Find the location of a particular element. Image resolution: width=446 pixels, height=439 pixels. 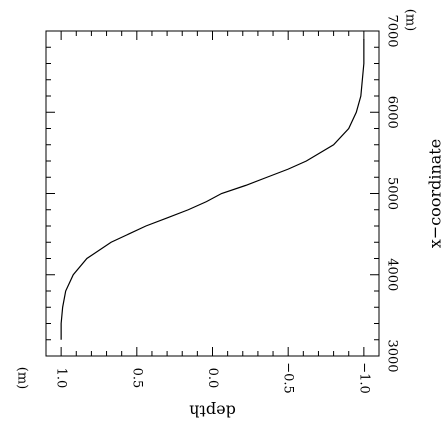

x-tick-label: 7000 is located at coordinates (392, 30).